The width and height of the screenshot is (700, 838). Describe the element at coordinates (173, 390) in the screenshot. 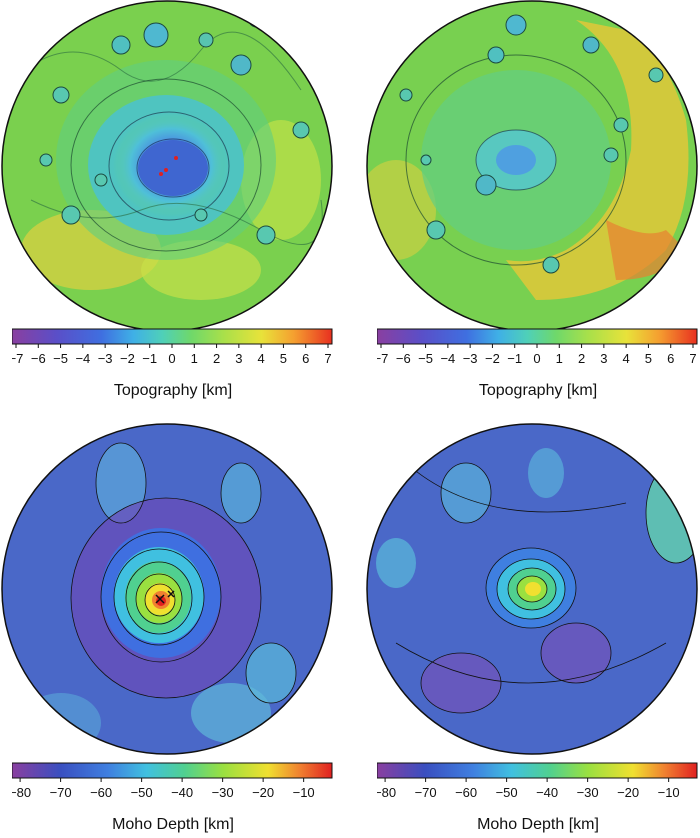

I see `topography-colorbar-label-left: Topography [km]` at that location.